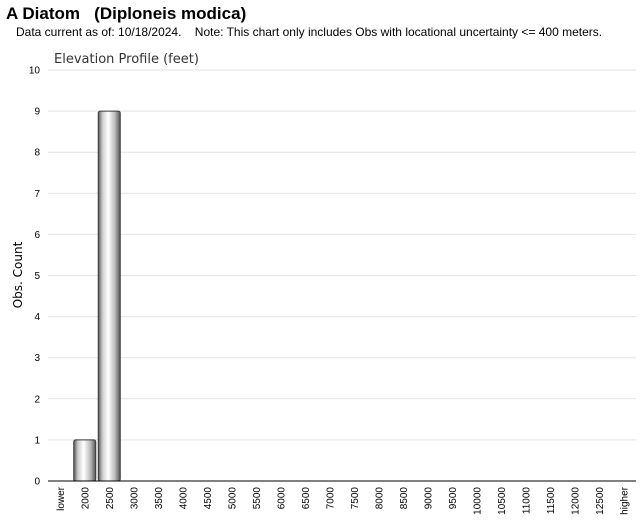 The width and height of the screenshot is (640, 523). I want to click on x-tick-label: 3500, so click(159, 498).